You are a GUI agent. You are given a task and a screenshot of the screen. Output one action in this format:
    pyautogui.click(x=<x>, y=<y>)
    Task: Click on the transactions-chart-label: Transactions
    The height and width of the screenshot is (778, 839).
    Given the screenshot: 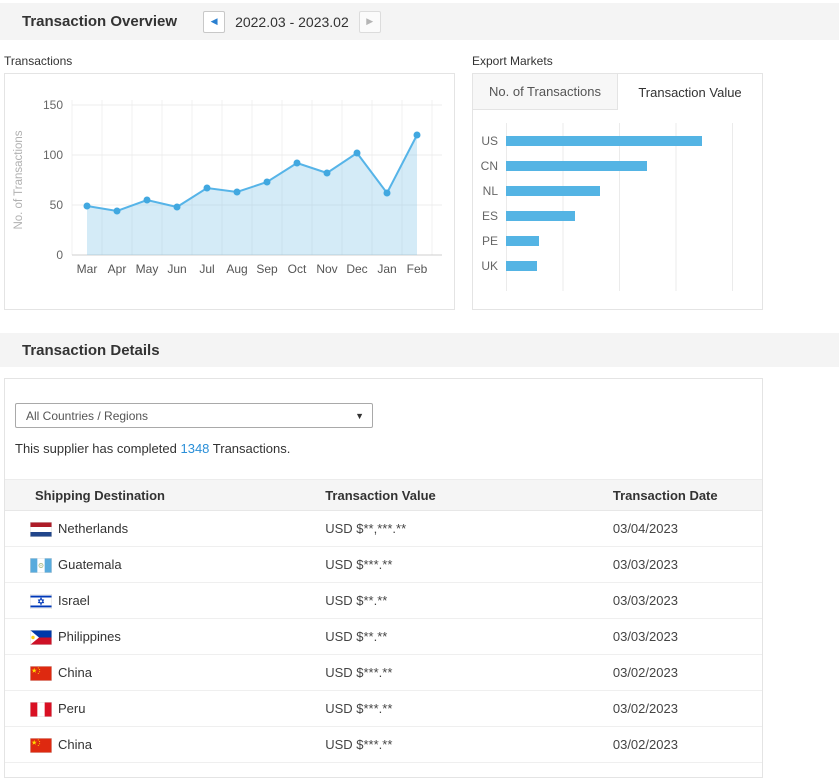 What is the action you would take?
    pyautogui.click(x=38, y=61)
    